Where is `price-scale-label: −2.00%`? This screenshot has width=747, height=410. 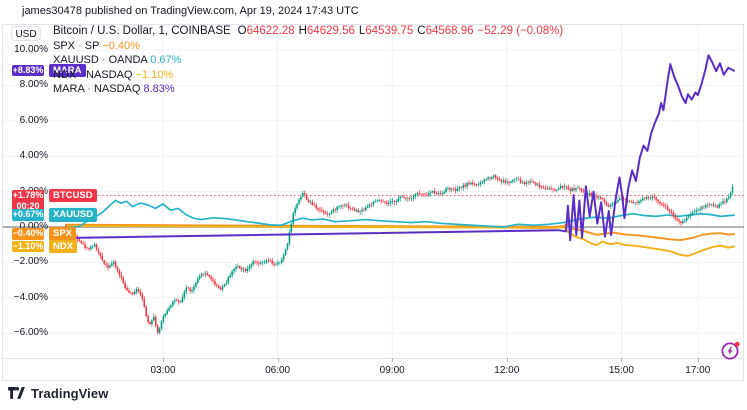 price-scale-label: −2.00% is located at coordinates (30, 262).